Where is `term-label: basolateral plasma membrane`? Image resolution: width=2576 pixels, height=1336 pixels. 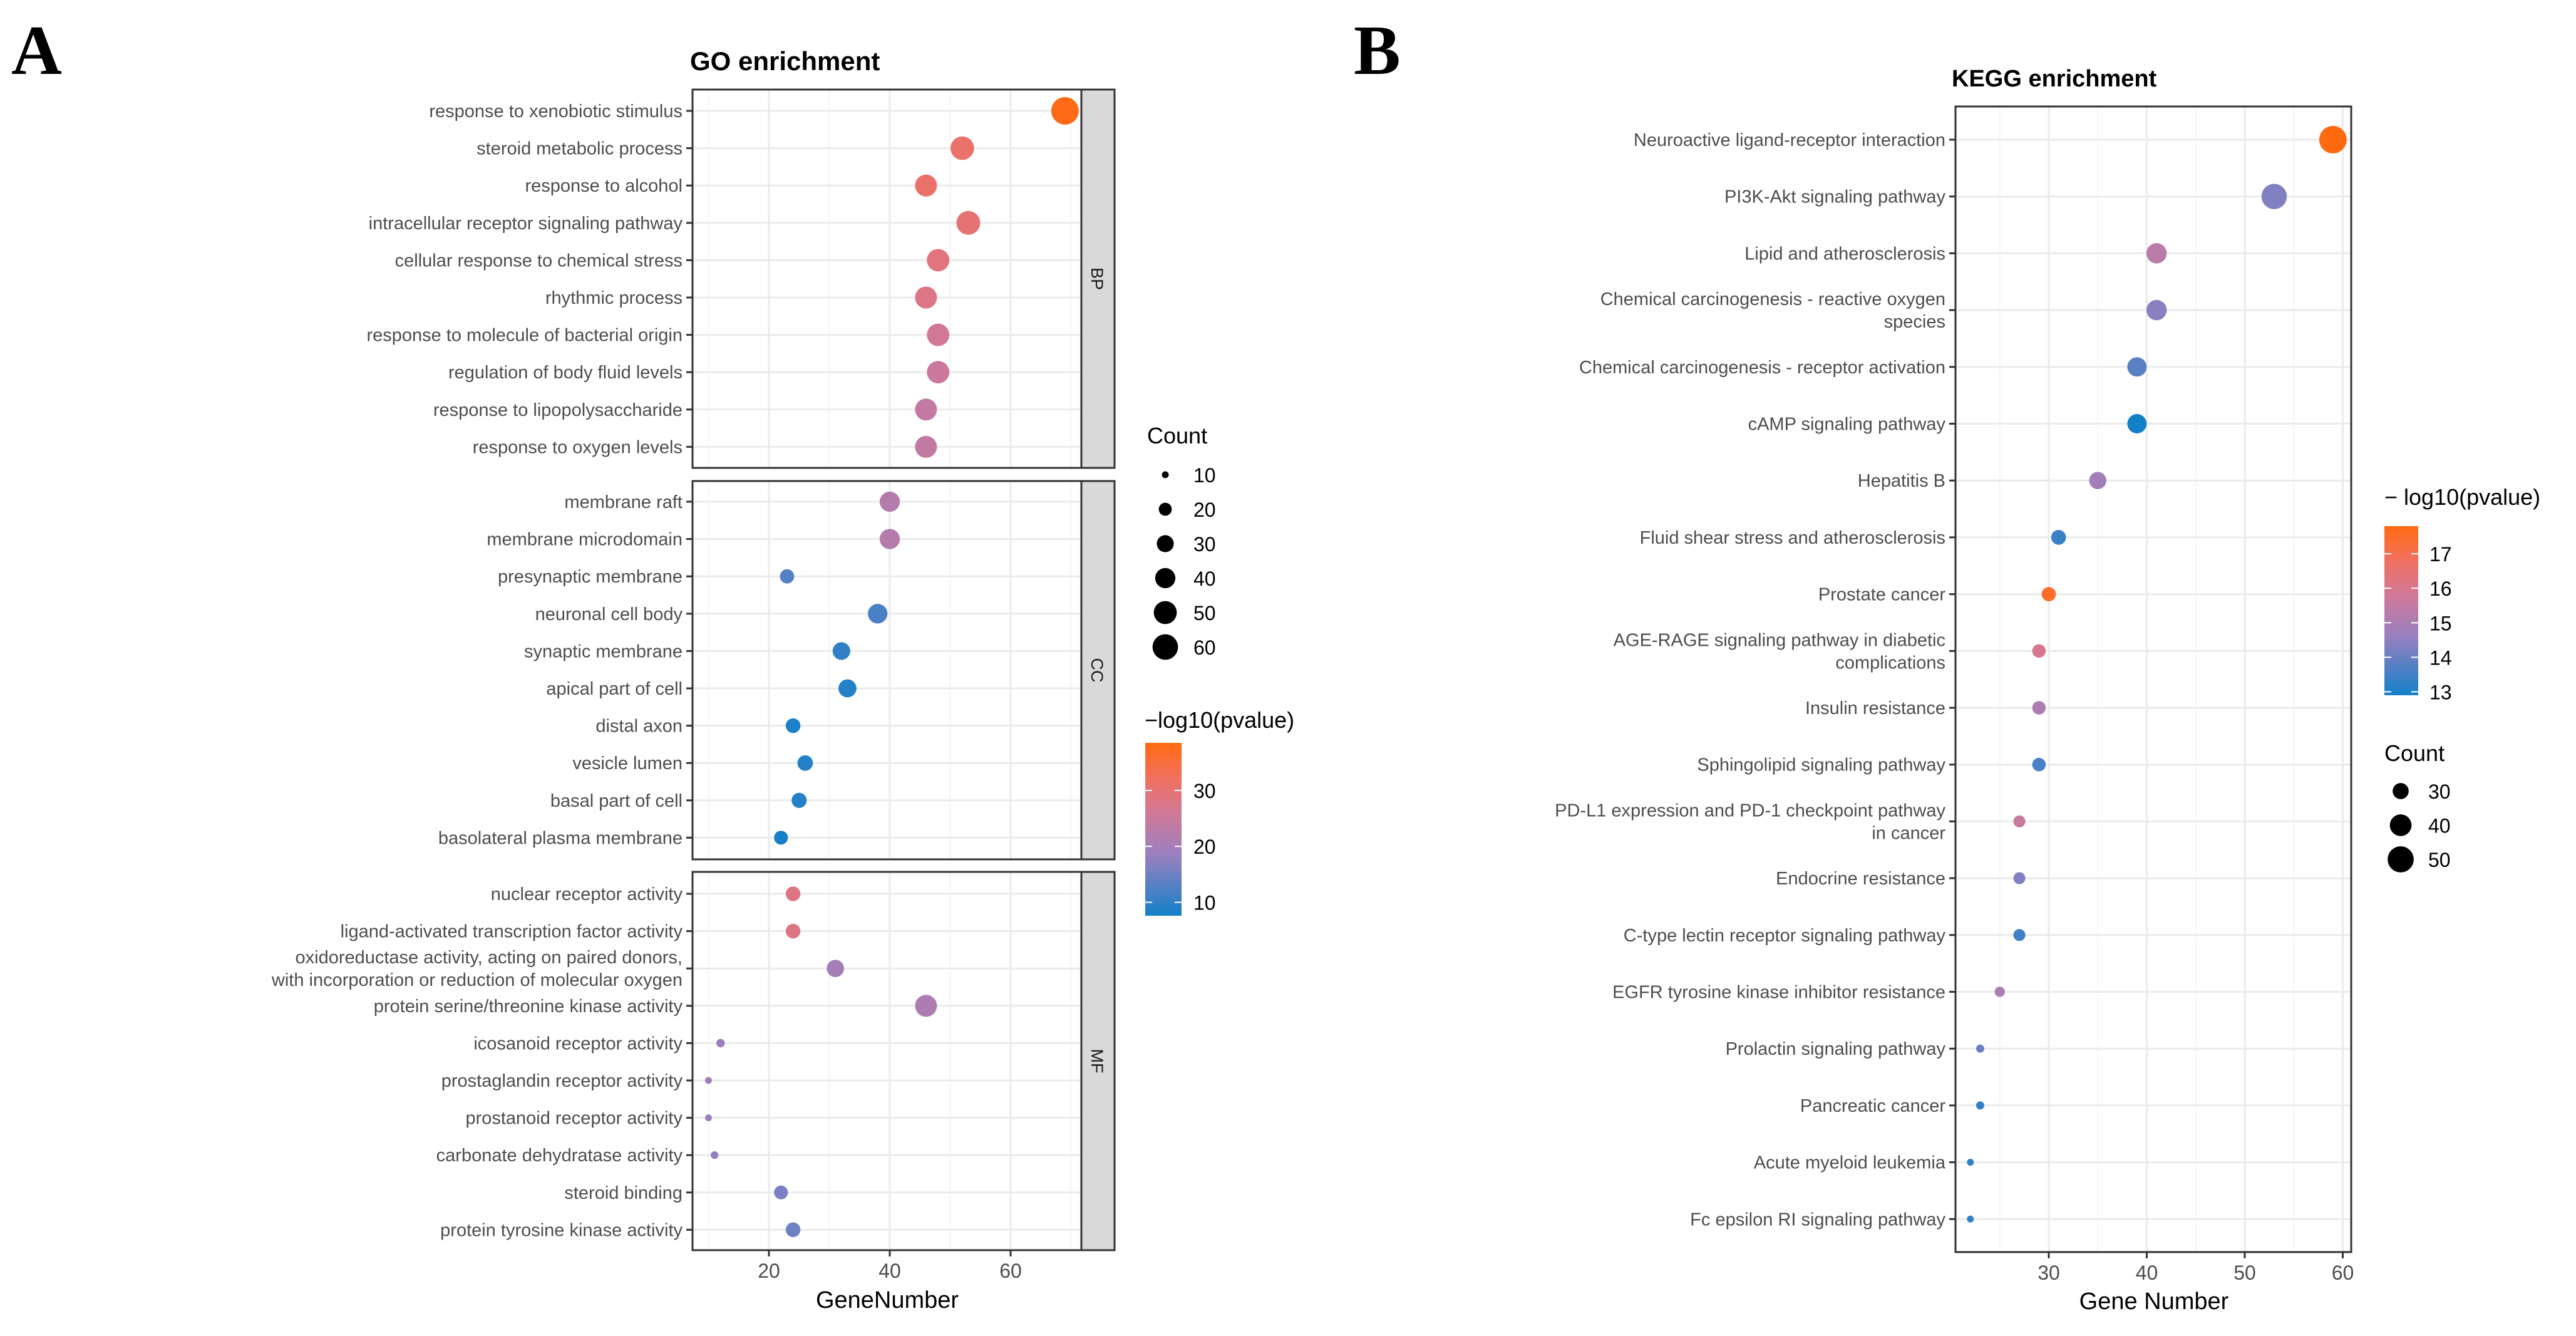 term-label: basolateral plasma membrane is located at coordinates (560, 838).